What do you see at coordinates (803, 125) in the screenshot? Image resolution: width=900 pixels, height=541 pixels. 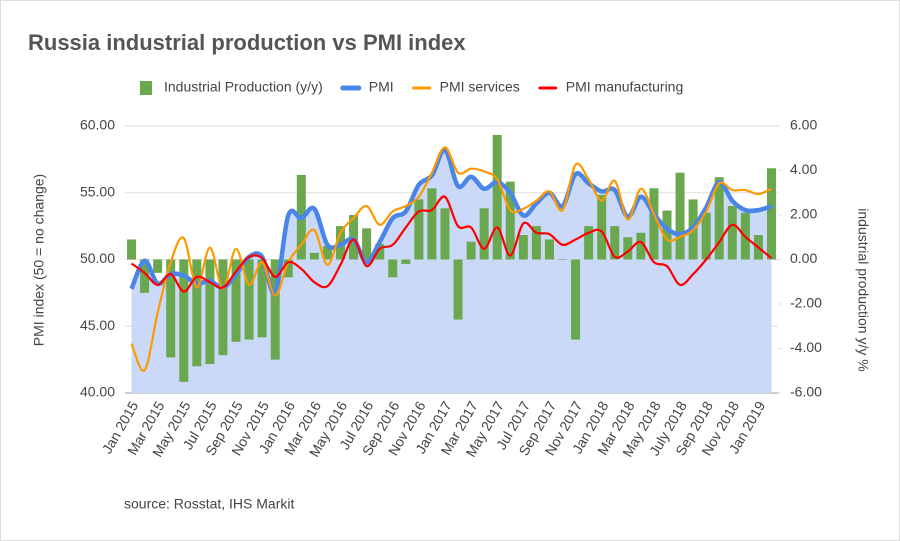 I see `y2-tick-label: 6.00` at bounding box center [803, 125].